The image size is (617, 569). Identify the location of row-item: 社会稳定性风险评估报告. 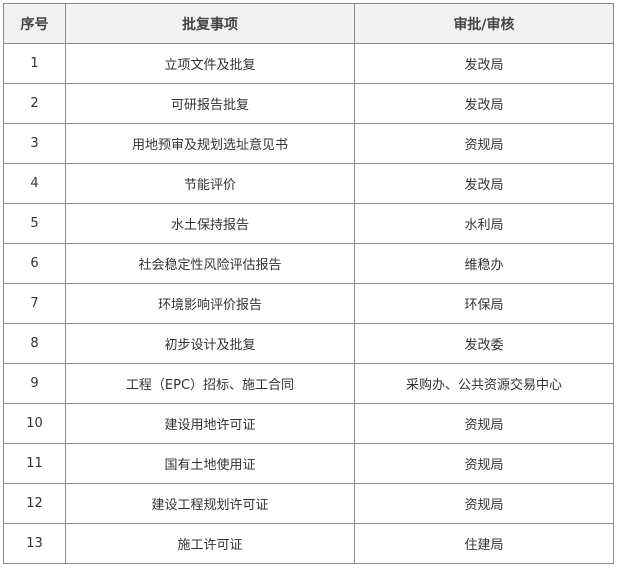
(210, 263).